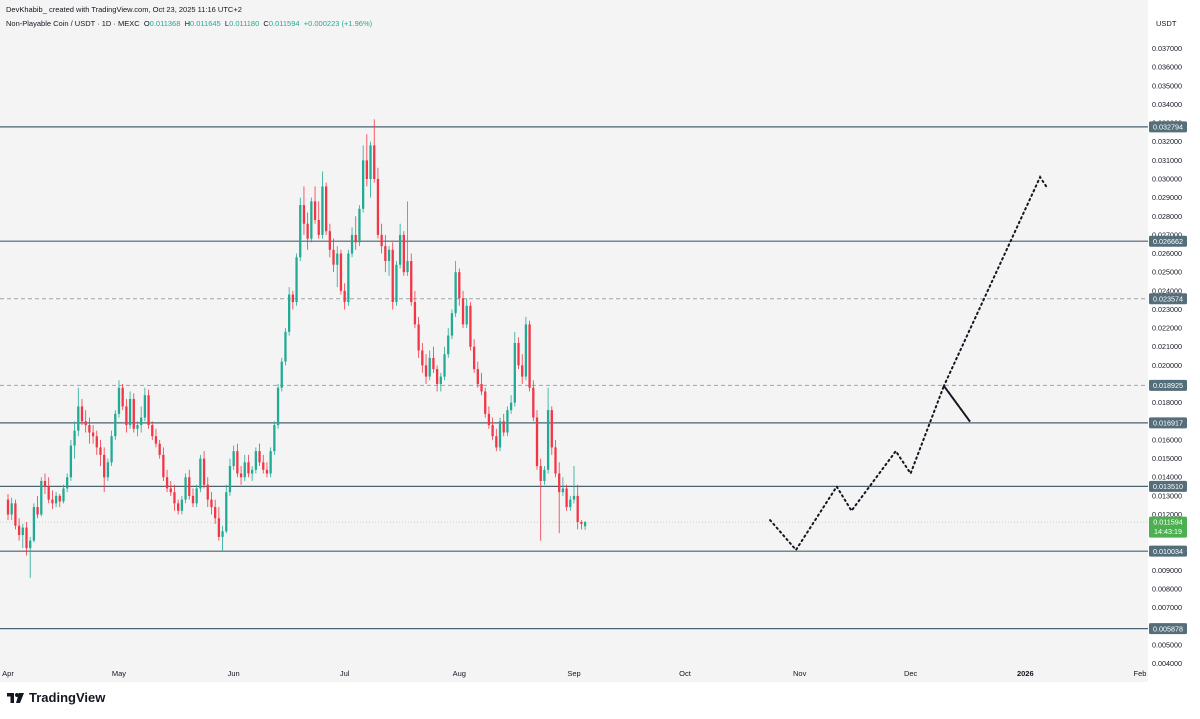  What do you see at coordinates (1167, 514) in the screenshot?
I see `price-tick-25: 0.012000` at bounding box center [1167, 514].